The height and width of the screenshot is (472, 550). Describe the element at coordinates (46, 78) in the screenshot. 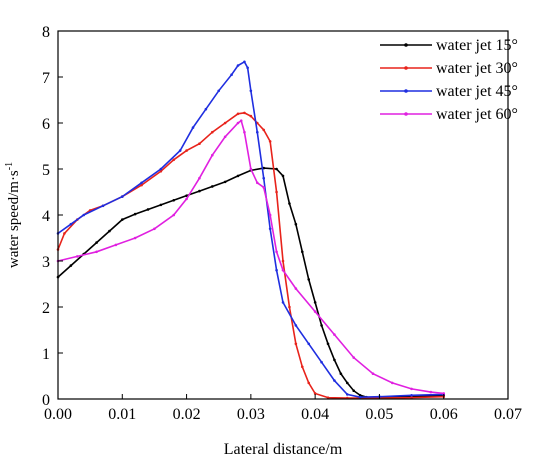

I see `y-tick-label: 7` at that location.